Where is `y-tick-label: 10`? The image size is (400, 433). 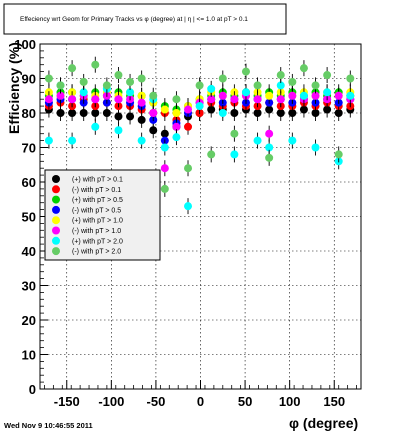
y-tick-label: 10 is located at coordinates (29, 355).